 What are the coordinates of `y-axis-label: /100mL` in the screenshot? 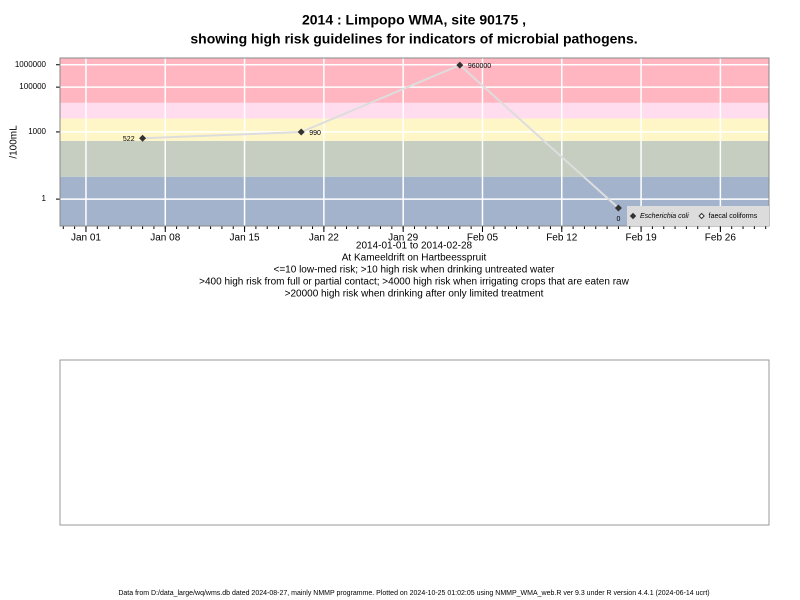 It's located at (14, 142).